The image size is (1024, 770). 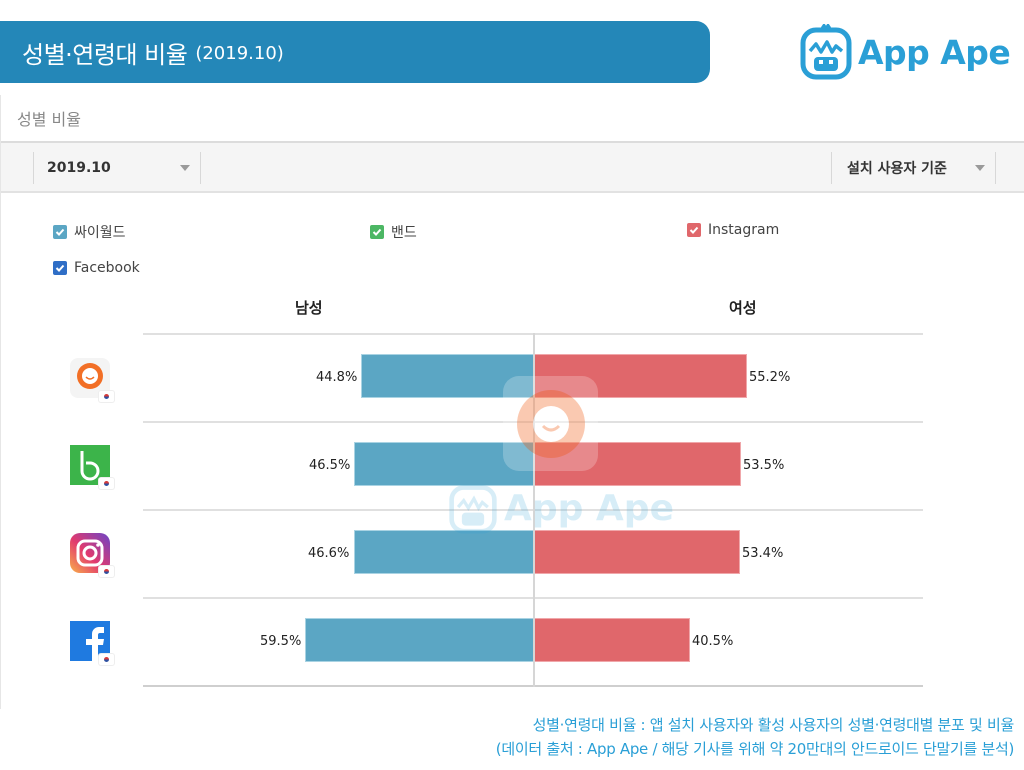 I want to click on month-select-value: 2019.10, so click(x=79, y=168).